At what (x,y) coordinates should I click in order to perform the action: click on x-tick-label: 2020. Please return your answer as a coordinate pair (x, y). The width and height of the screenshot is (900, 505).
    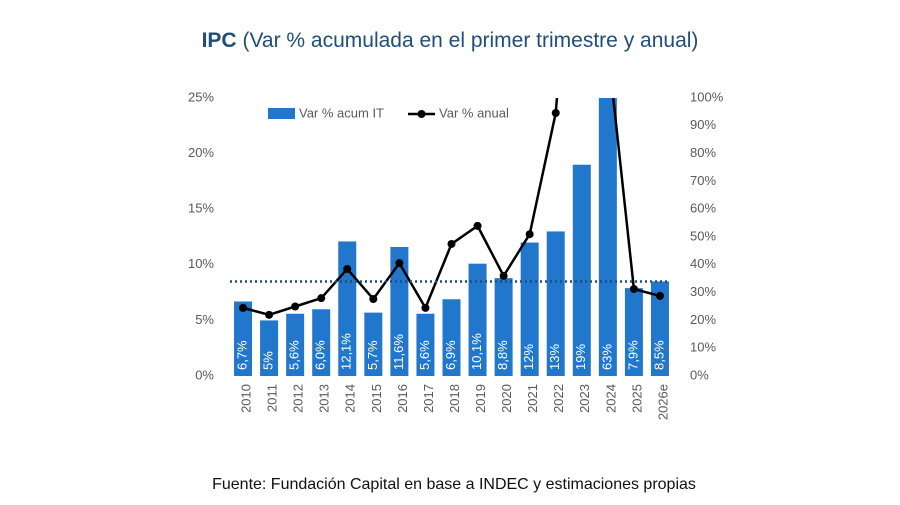
    Looking at the image, I should click on (506, 398).